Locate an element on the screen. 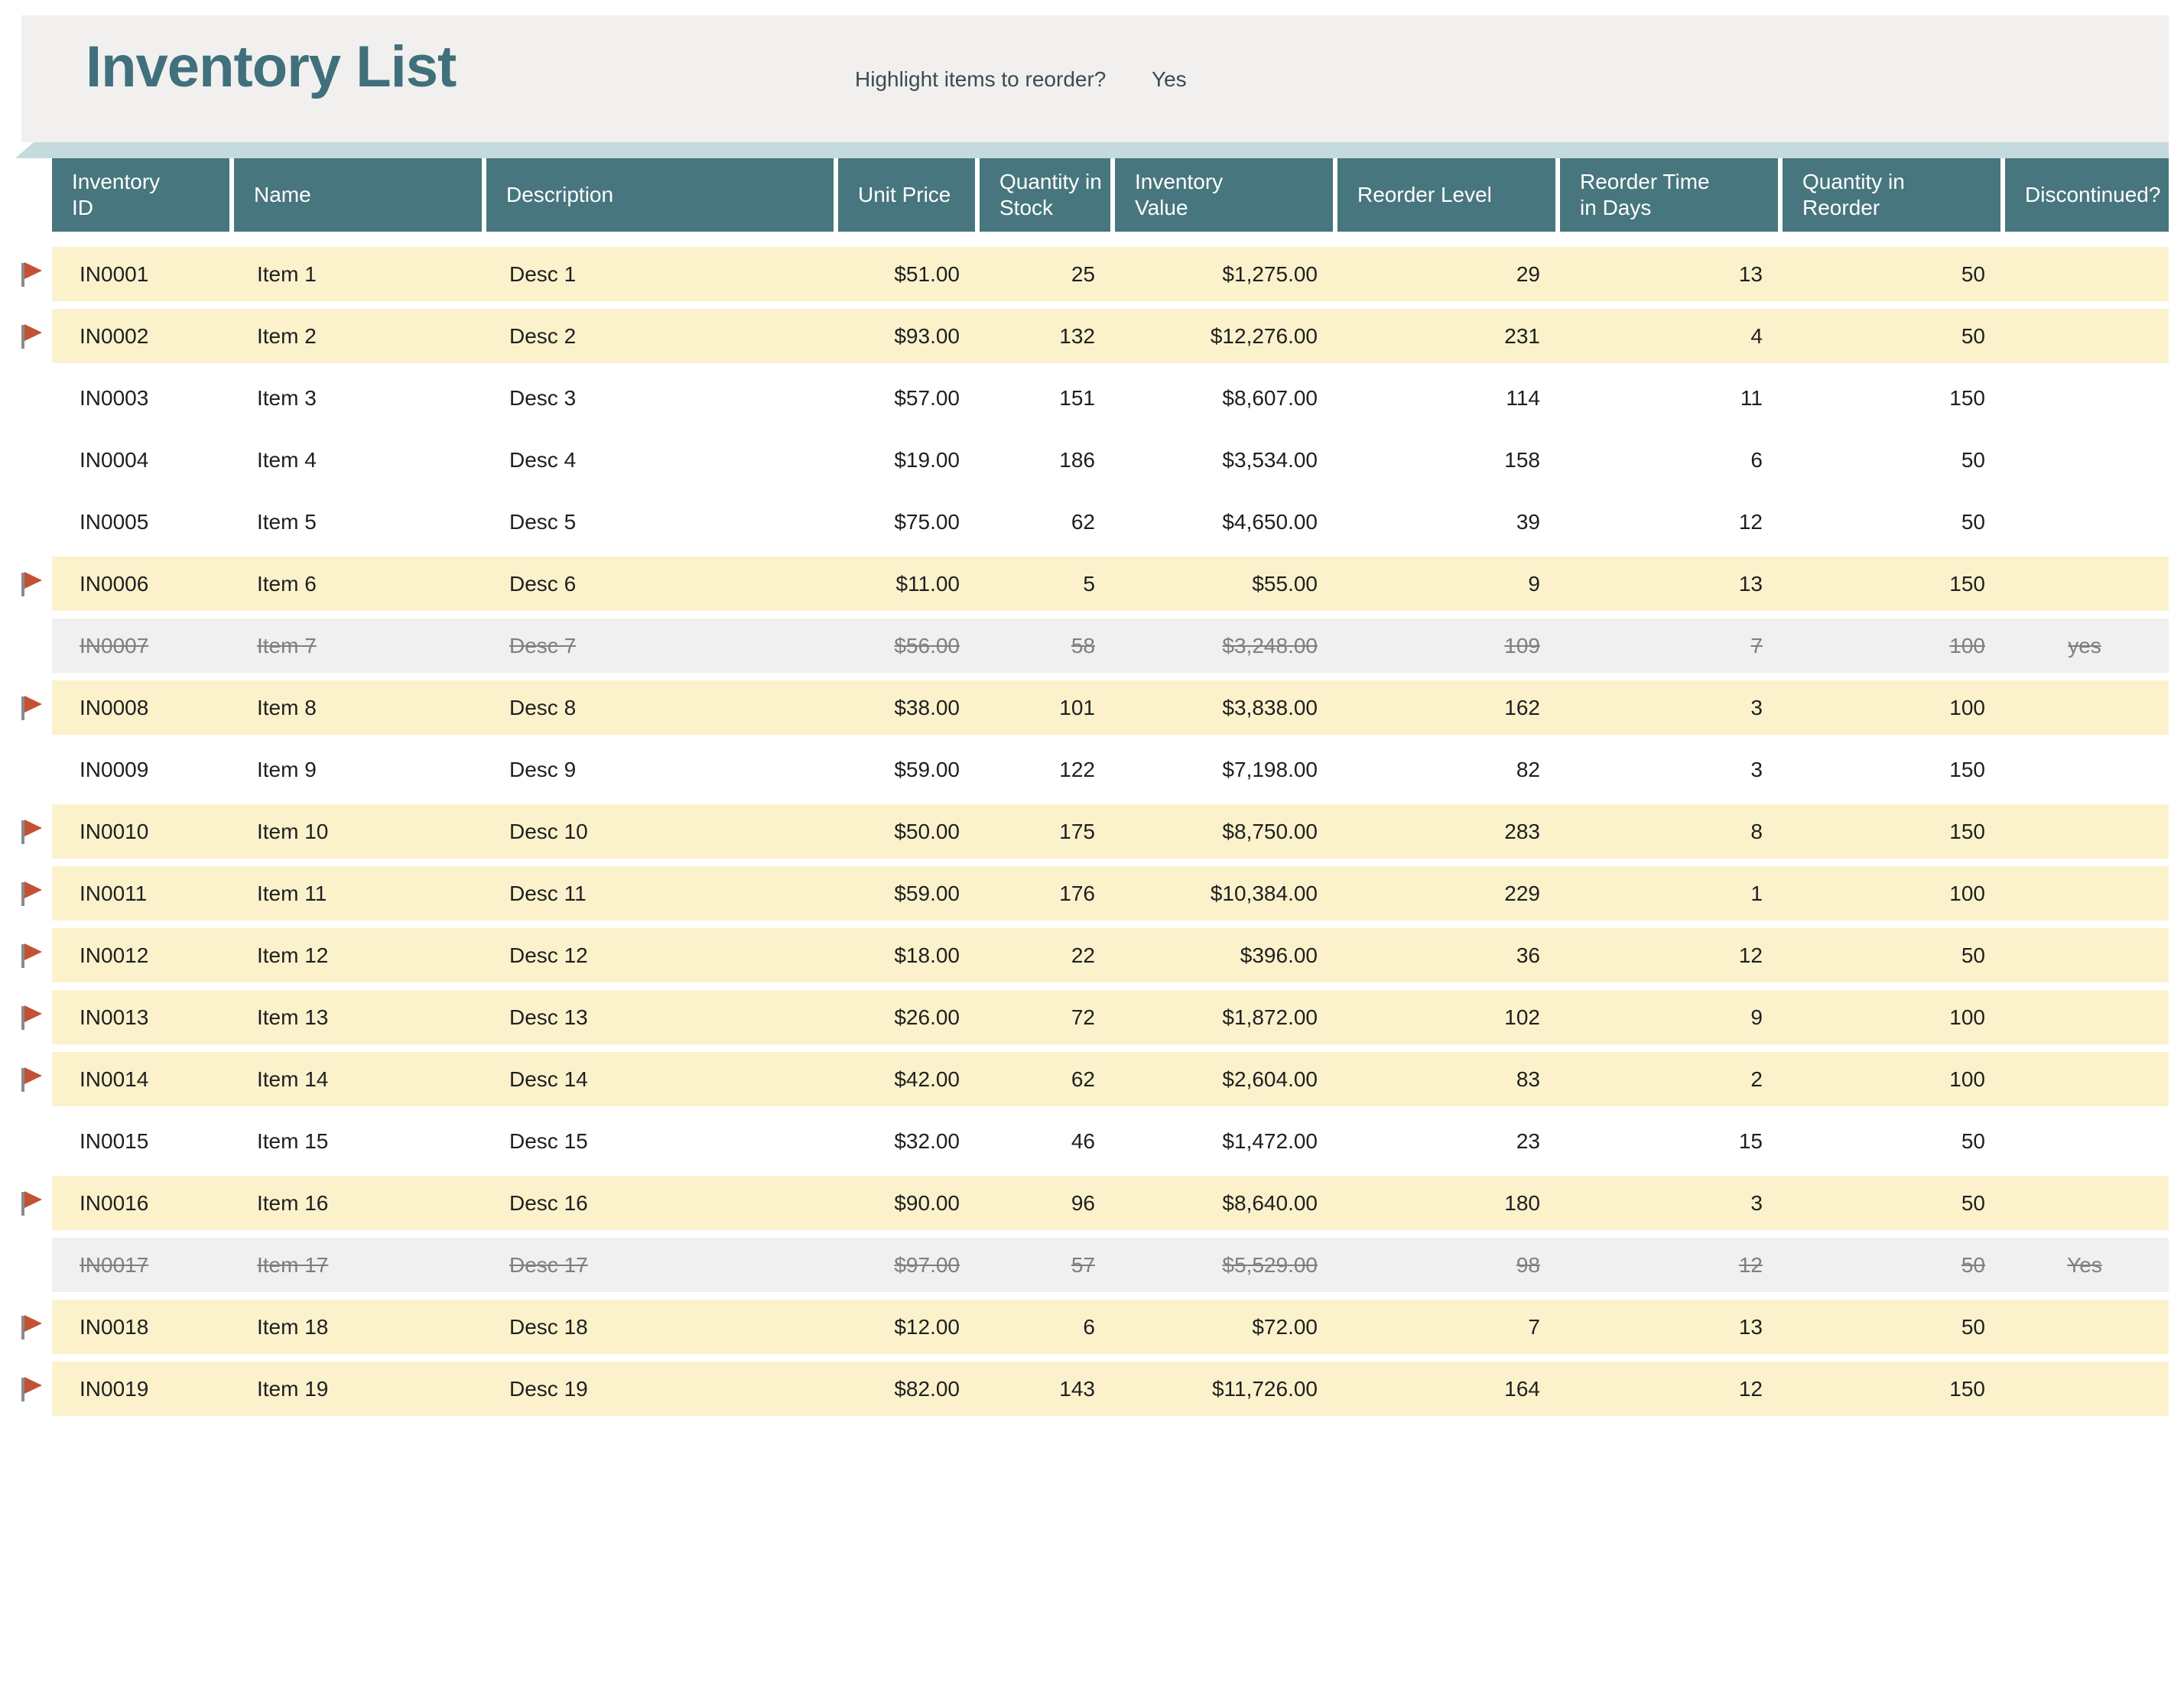 This screenshot has height=1682, width=2184. cell-name: Item 9 is located at coordinates (287, 769).